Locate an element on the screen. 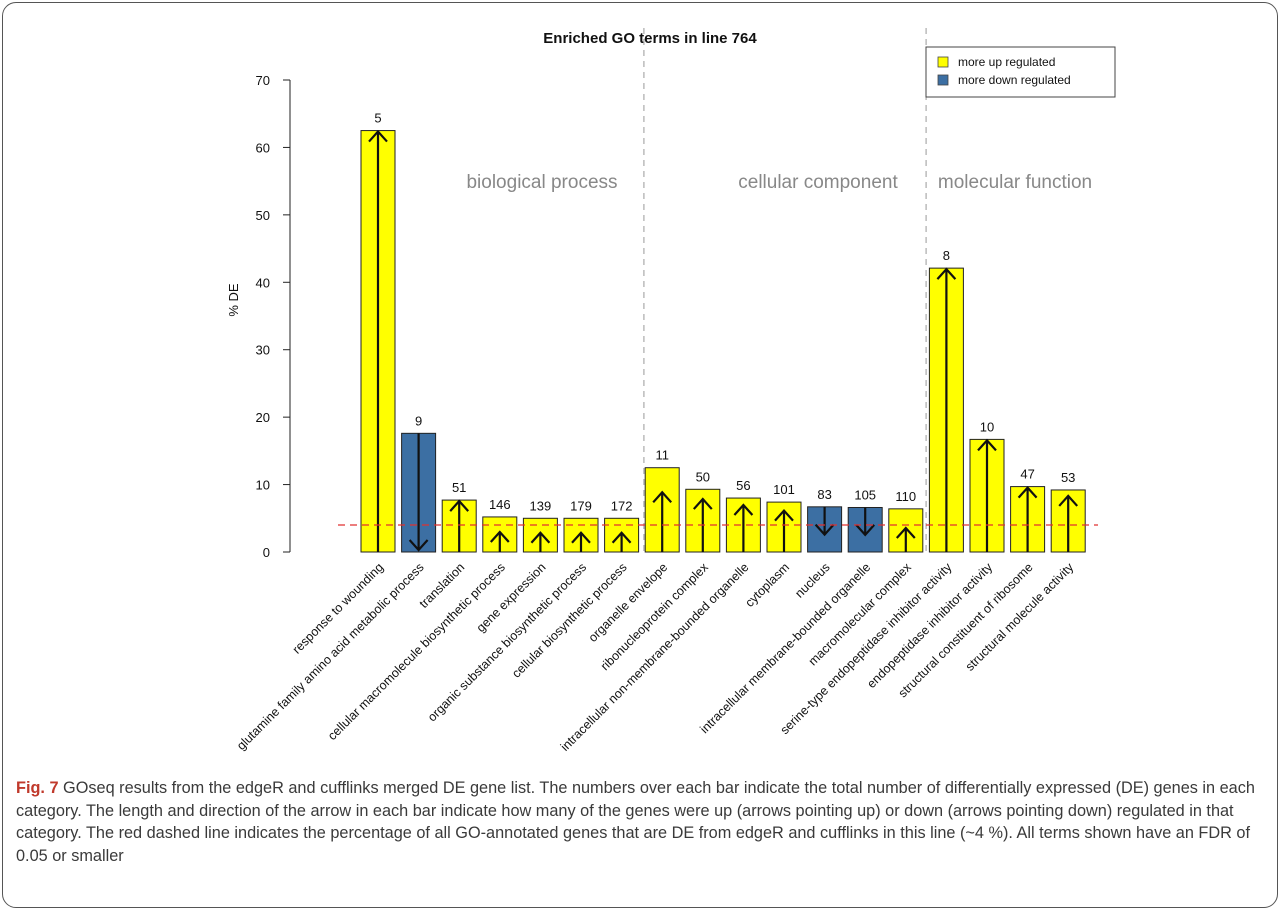 This screenshot has height=912, width=1282. bar-count-label: 101 is located at coordinates (784, 489).